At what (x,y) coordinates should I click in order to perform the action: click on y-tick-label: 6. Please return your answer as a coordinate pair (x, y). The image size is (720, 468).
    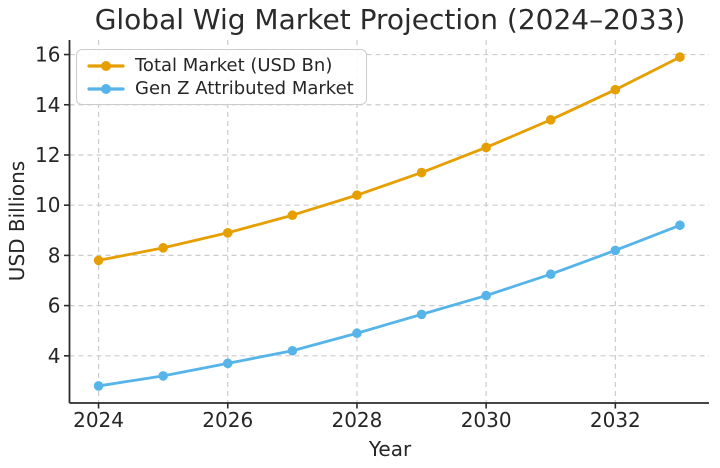
    Looking at the image, I should click on (54, 306).